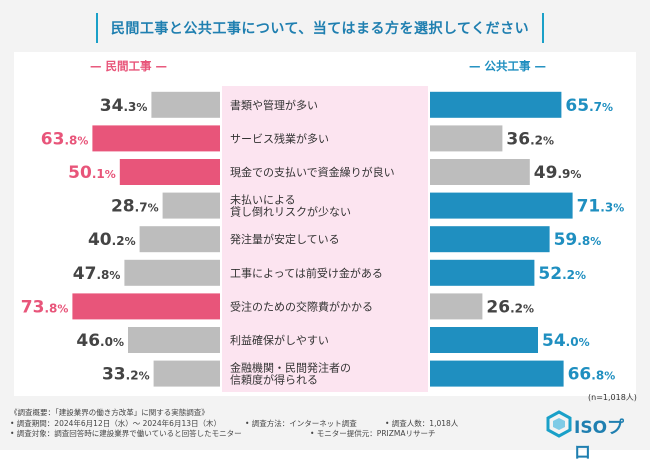 This screenshot has height=463, width=650. I want to click on right-value-4: 59.8%, so click(578, 240).